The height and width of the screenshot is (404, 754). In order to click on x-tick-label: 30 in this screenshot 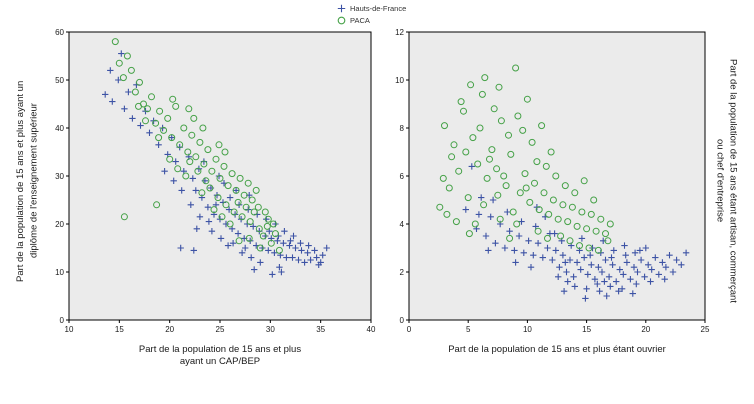, I will do `click(270, 329)`.